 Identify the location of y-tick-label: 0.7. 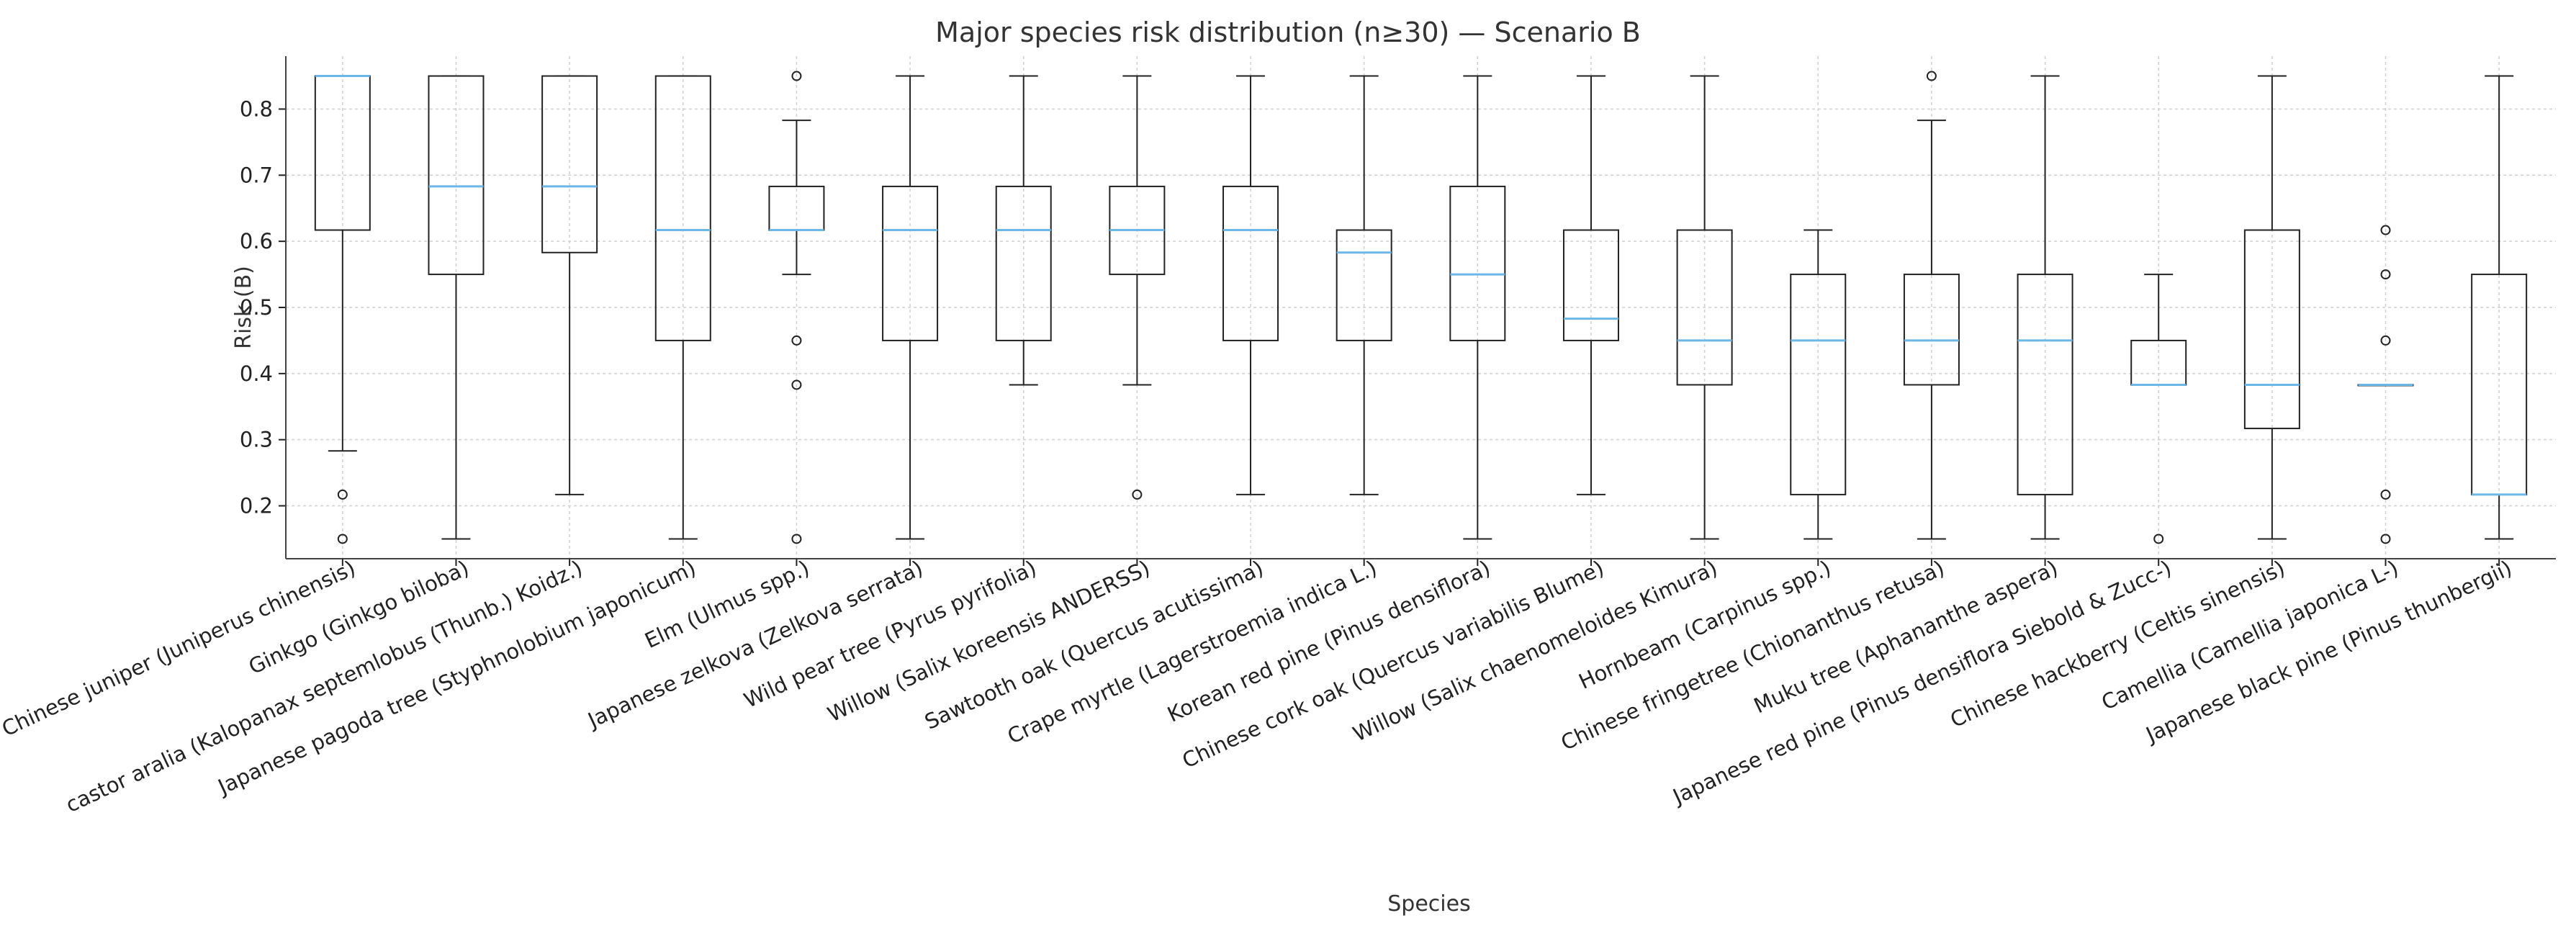
(256, 175).